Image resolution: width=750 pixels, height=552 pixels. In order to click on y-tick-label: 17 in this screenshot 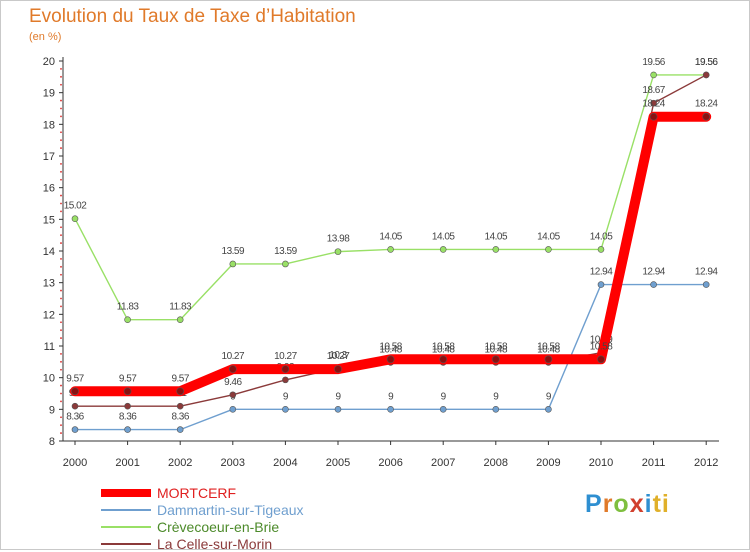, I will do `click(49, 157)`.